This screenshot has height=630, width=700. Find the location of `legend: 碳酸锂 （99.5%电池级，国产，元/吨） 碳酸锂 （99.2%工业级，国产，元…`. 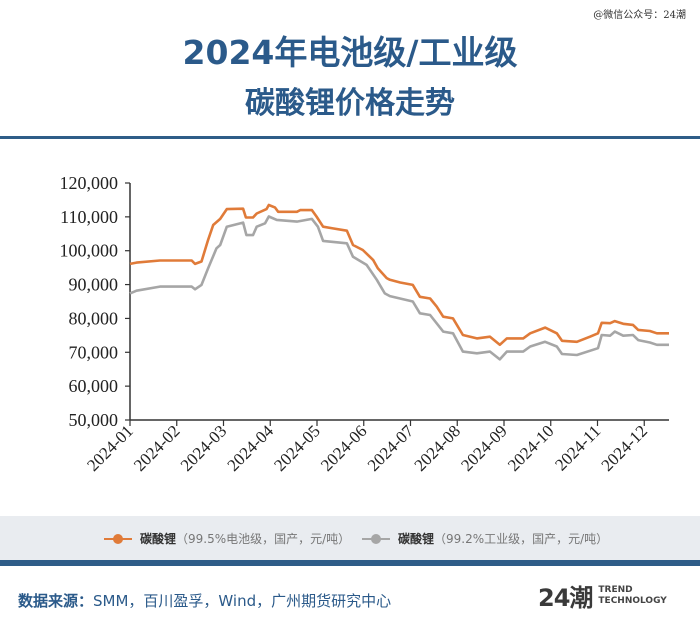

legend: 碳酸锂 （99.5%电池级，国产，元/吨） 碳酸锂 （99.2%工业级，国产，元… is located at coordinates (350, 538).